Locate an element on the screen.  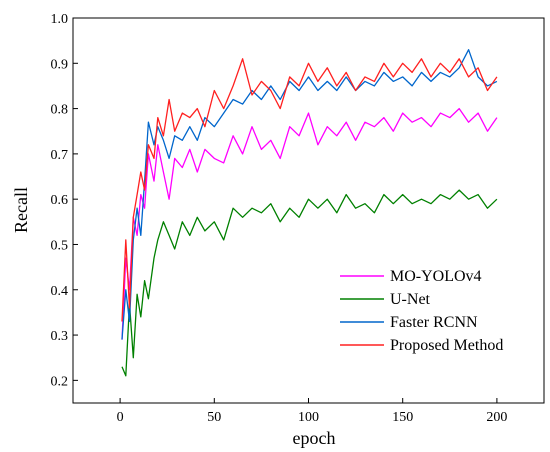
y-tick-label: 1.0 is located at coordinates (60, 19).